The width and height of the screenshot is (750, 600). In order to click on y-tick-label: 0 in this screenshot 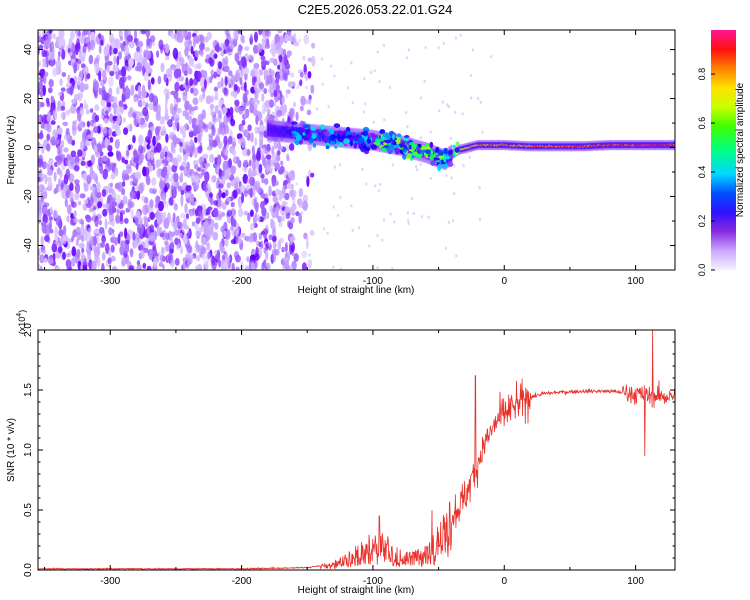, I will do `click(28, 147)`.